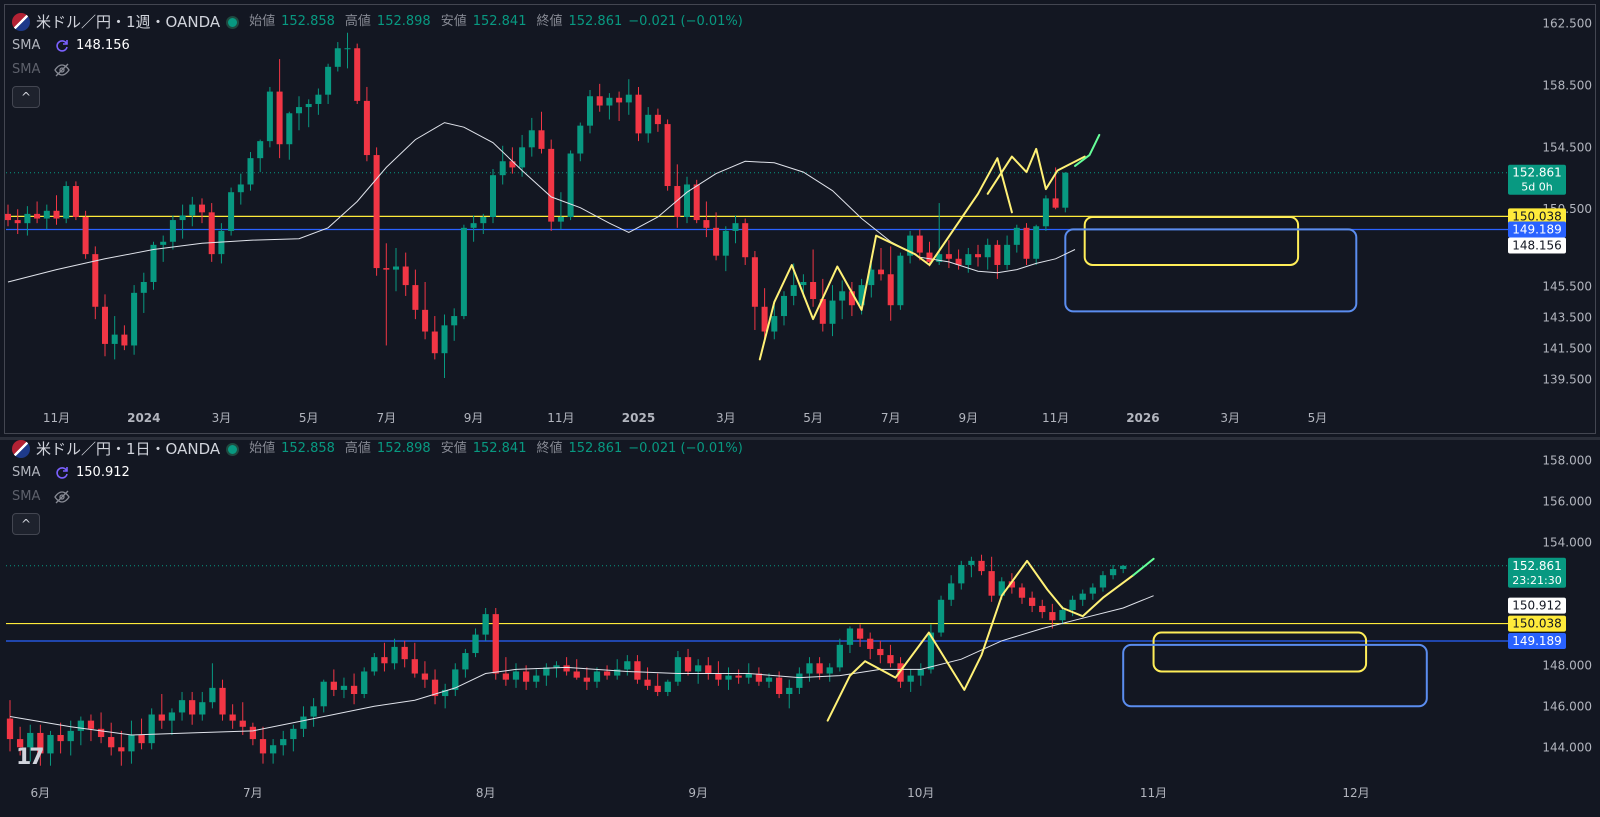 The width and height of the screenshot is (1600, 817). What do you see at coordinates (1211, 270) in the screenshot?
I see `zone-box` at bounding box center [1211, 270].